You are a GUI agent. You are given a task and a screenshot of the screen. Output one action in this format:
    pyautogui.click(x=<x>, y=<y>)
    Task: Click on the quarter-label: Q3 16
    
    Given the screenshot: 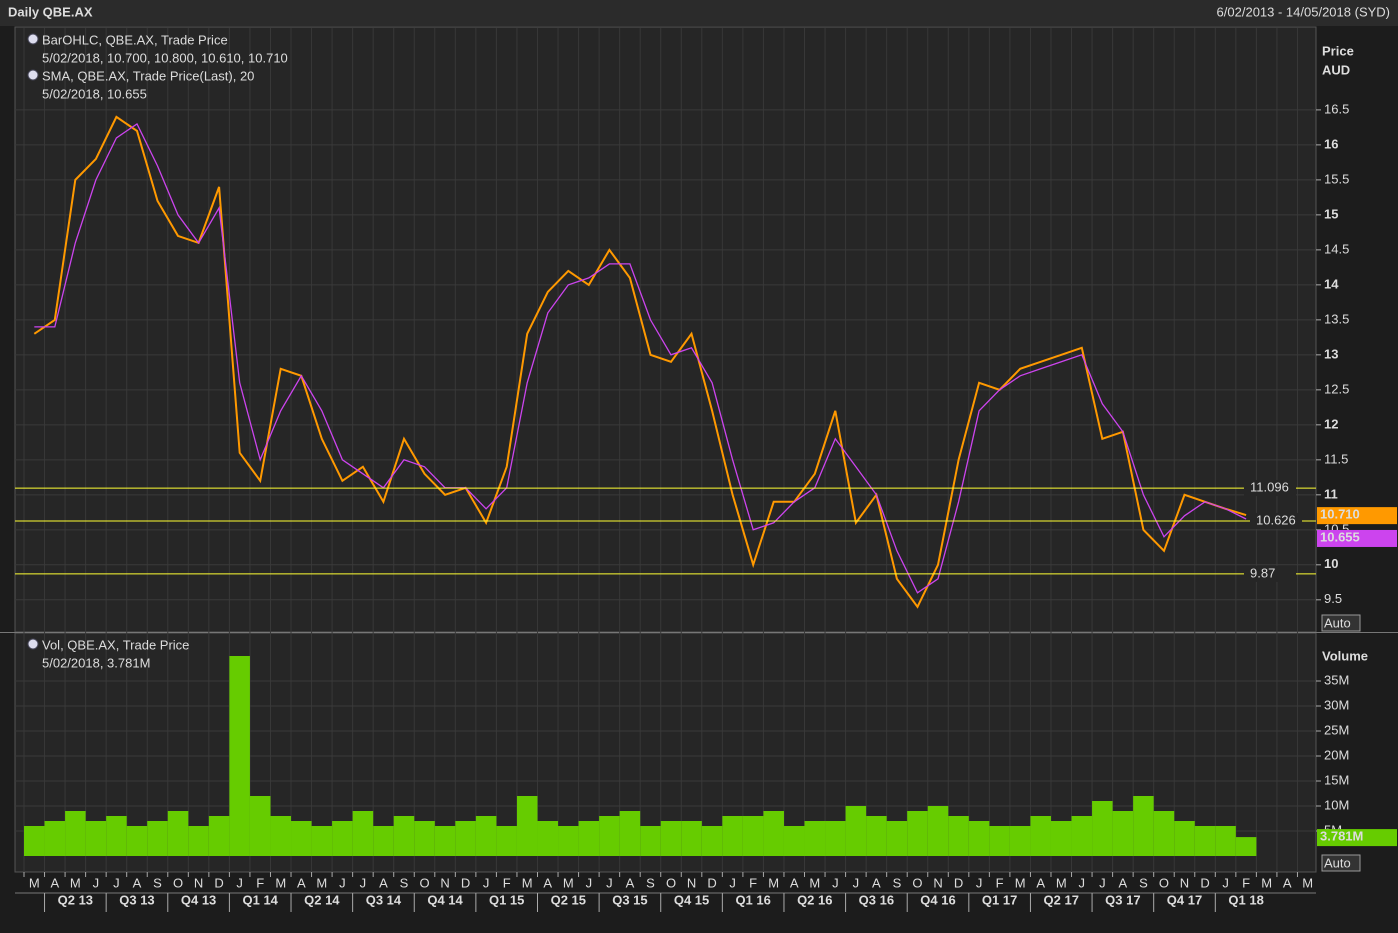 What is the action you would take?
    pyautogui.click(x=876, y=899)
    